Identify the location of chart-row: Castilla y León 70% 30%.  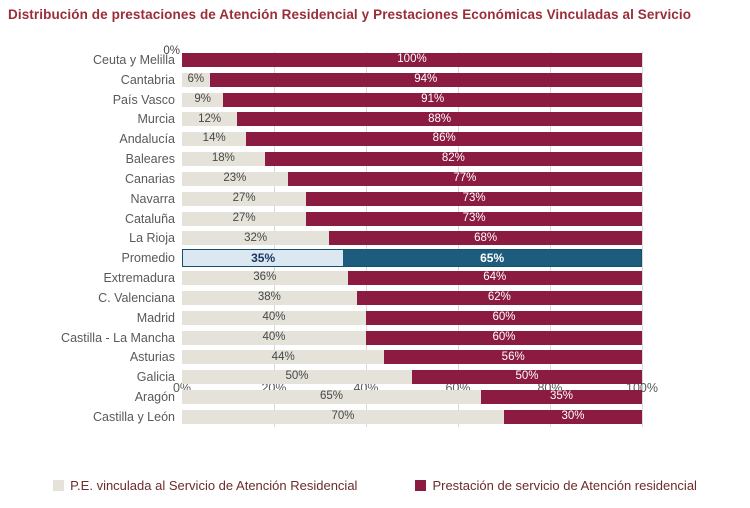
(375, 417).